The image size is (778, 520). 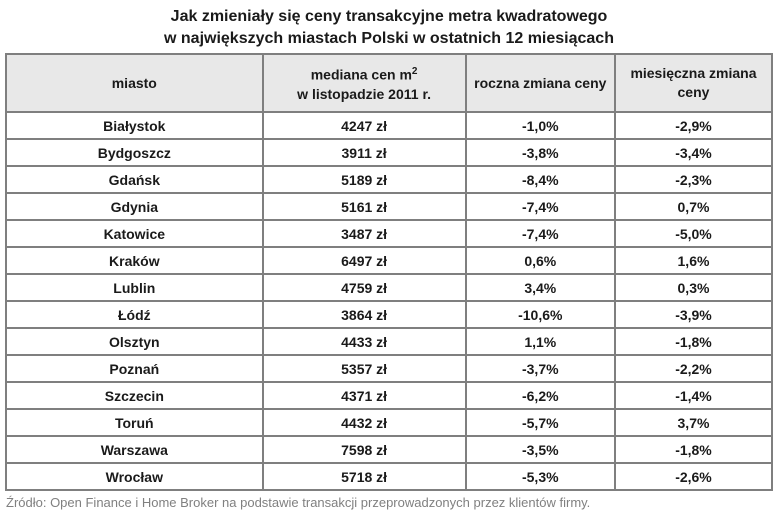 I want to click on cell-monthly-change: -1,4%, so click(x=693, y=395).